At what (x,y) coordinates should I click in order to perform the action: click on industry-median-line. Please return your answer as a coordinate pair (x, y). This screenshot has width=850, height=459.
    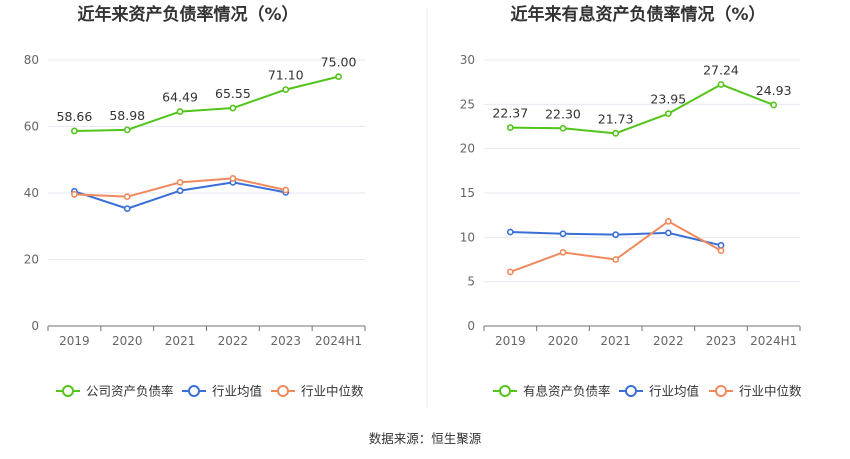
    Looking at the image, I should click on (615, 246).